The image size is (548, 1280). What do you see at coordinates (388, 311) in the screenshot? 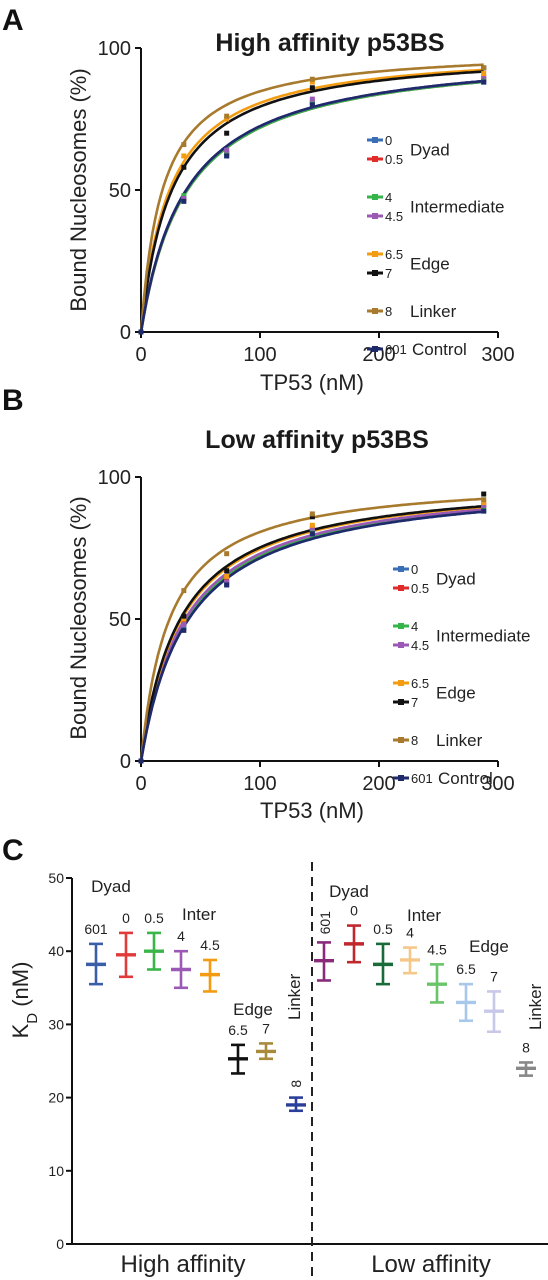
I see `legend-num-8: 8` at bounding box center [388, 311].